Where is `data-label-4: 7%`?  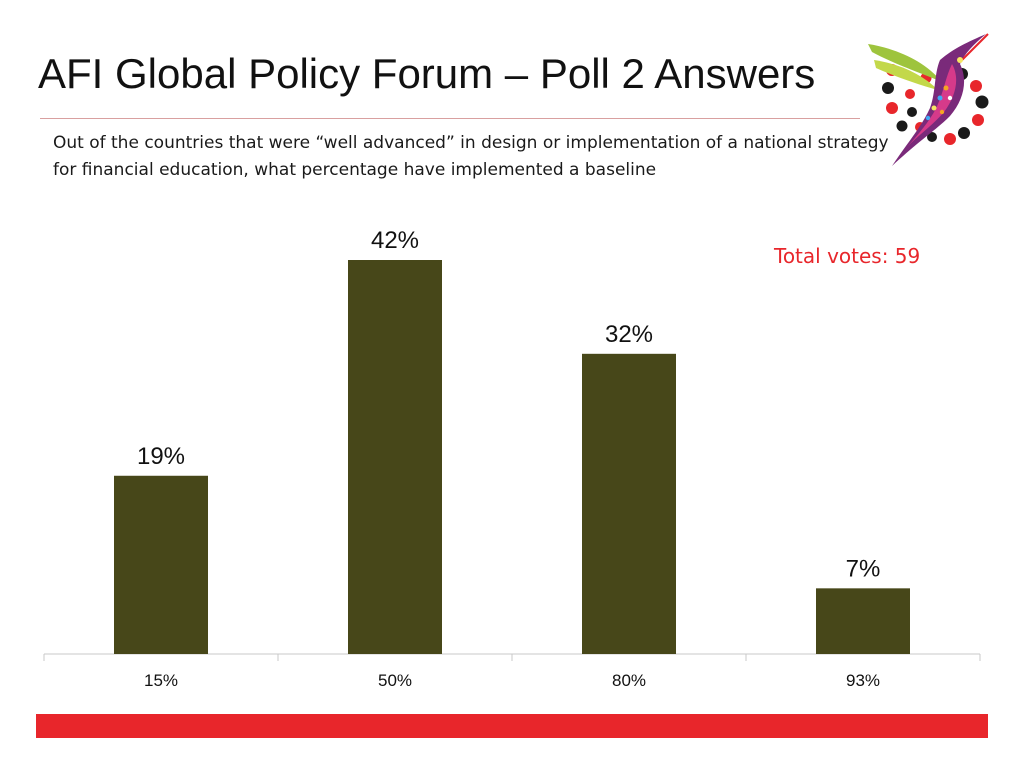 data-label-4: 7% is located at coordinates (863, 568).